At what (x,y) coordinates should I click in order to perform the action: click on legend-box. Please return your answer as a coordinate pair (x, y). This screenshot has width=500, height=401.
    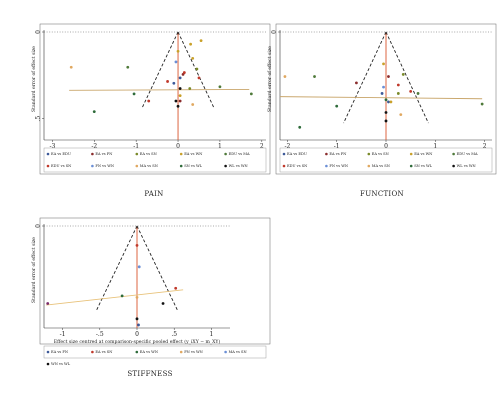
    Looking at the image, I should click on (155, 352).